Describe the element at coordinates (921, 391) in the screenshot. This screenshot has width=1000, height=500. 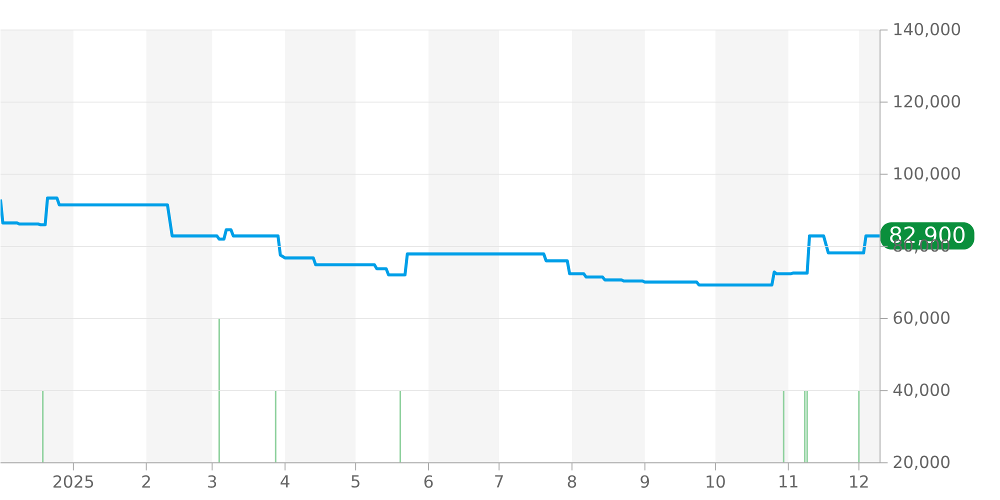
I see `y-tick-label: 40,000` at that location.